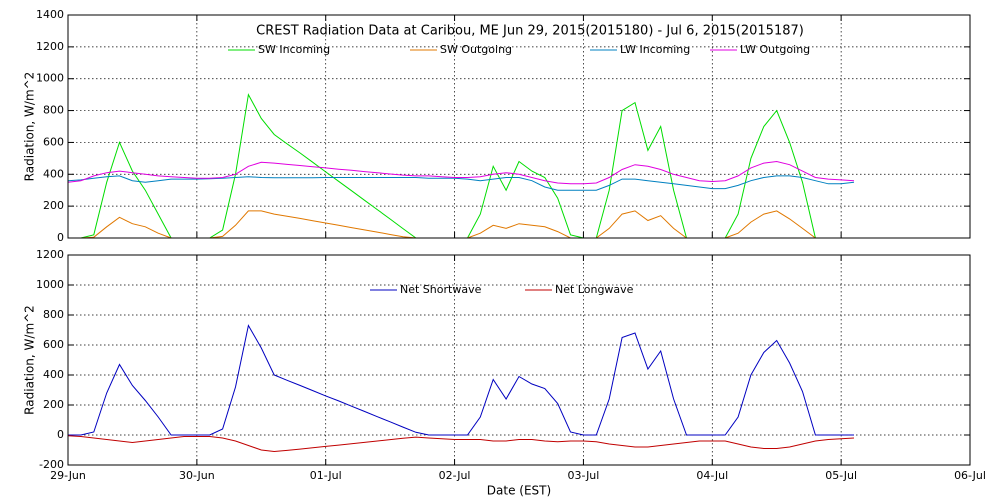 Image resolution: width=1000 pixels, height=500 pixels. Describe the element at coordinates (326, 475) in the screenshot. I see `x-tick-label: 01-Jul` at that location.